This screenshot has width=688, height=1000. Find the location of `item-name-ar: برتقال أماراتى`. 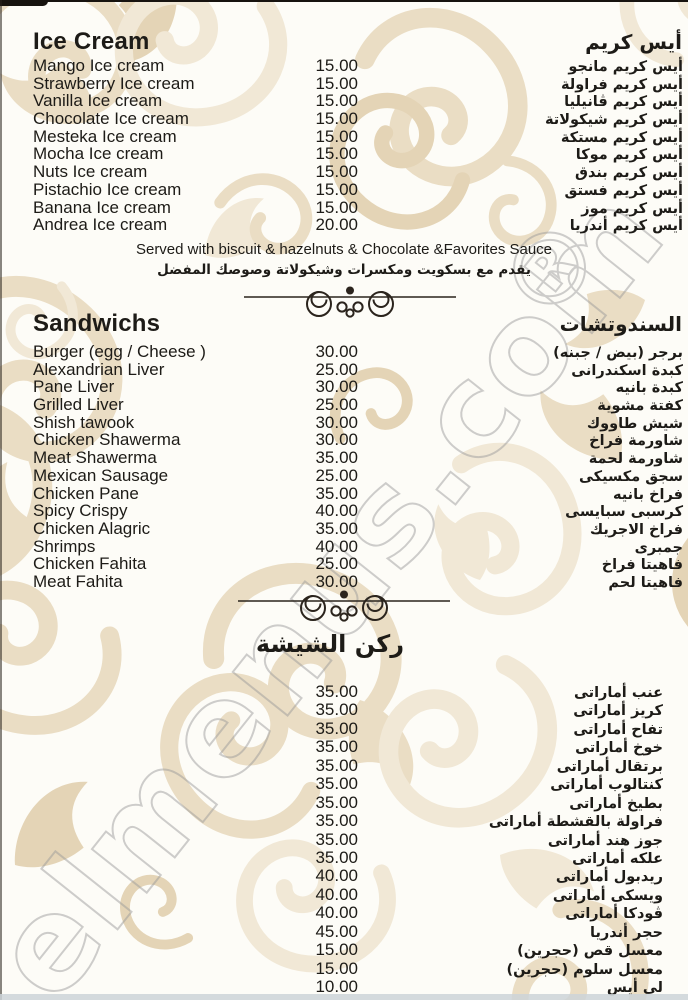

item-name-ar: برتقال أماراتى is located at coordinates (609, 766).